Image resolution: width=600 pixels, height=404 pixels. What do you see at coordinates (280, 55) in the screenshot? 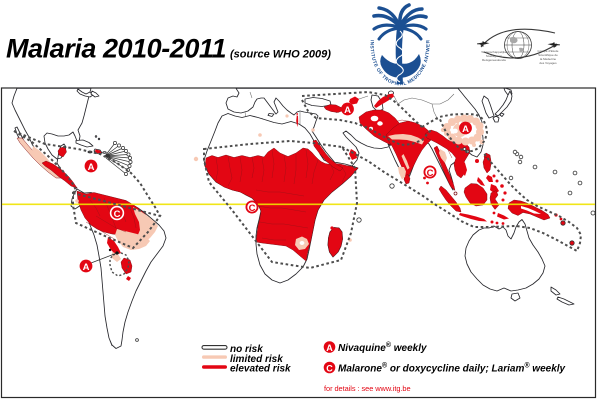
I see `svg-text: (source WHO 2009)` at bounding box center [280, 55].